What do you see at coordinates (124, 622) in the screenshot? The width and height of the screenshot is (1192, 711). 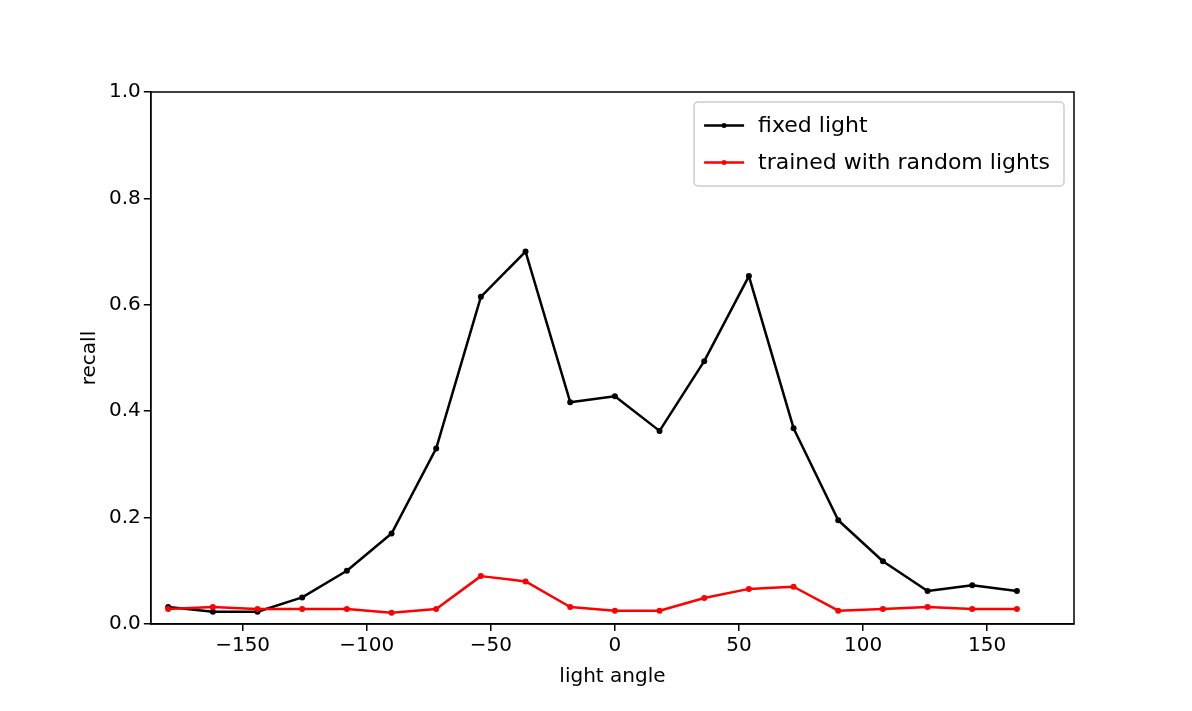 I see `y-tick-label: 0.0` at bounding box center [124, 622].